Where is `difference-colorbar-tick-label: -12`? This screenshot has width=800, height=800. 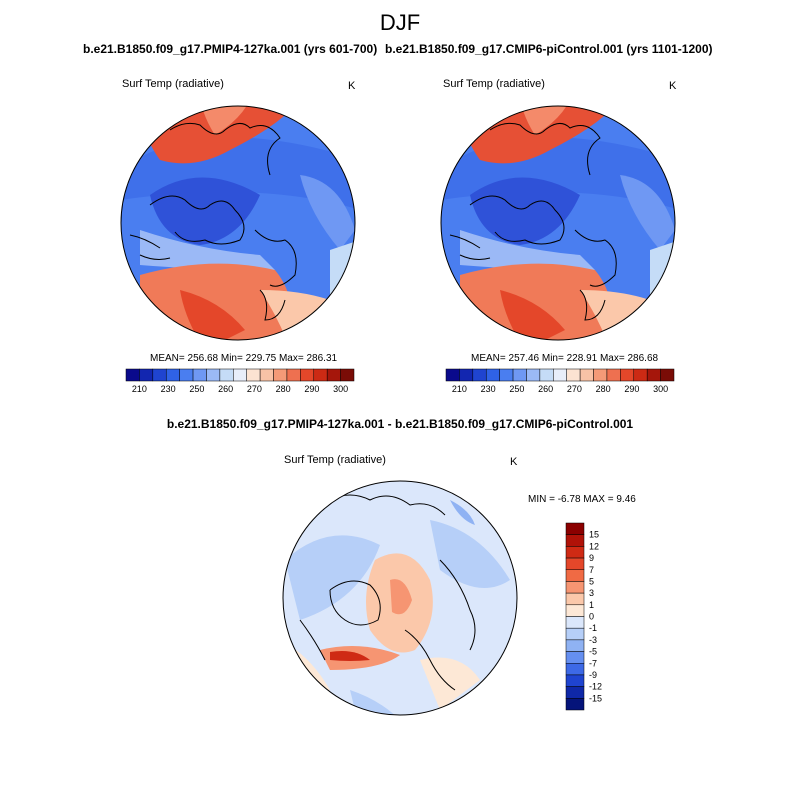 difference-colorbar-tick-label: -12 is located at coordinates (595, 687).